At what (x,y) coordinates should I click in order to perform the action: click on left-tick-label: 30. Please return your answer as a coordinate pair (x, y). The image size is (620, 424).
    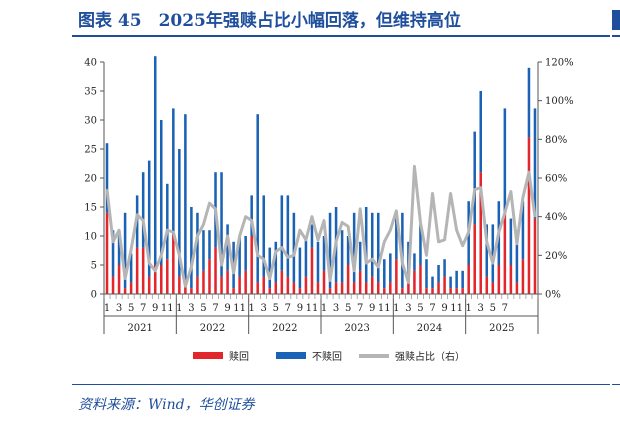
    Looking at the image, I should click on (90, 121).